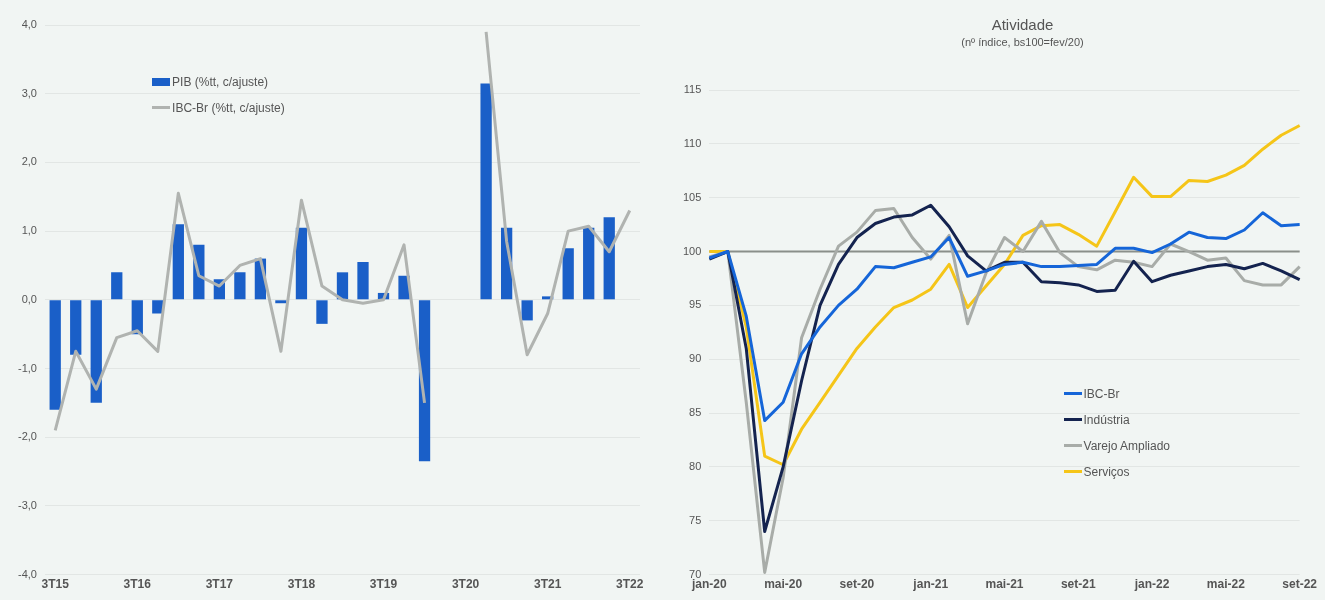  I want to click on x-tick-label: jan-22, so click(1151, 584).